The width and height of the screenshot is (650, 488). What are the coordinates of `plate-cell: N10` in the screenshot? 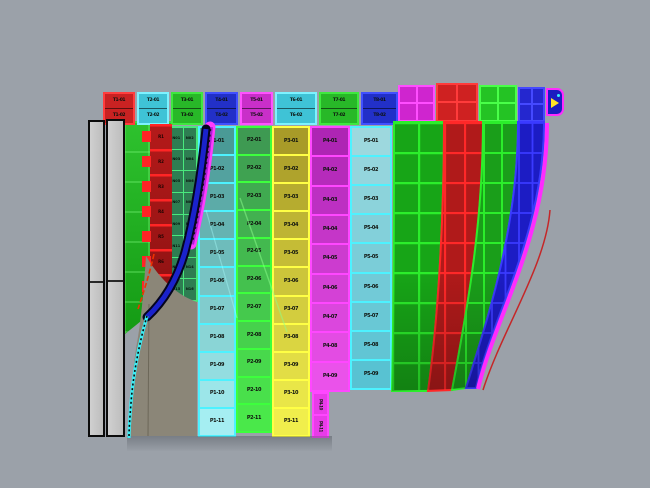 It's located at (189, 225).